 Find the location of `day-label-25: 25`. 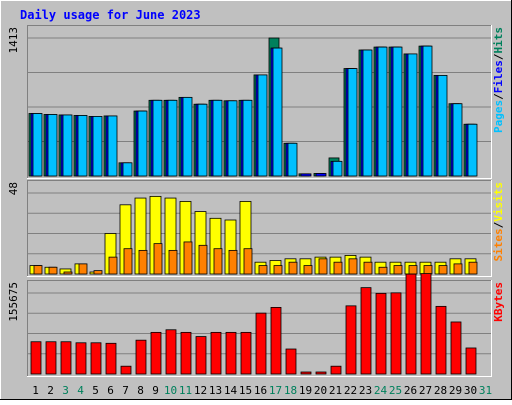

day-label-25: 25 is located at coordinates (395, 390).